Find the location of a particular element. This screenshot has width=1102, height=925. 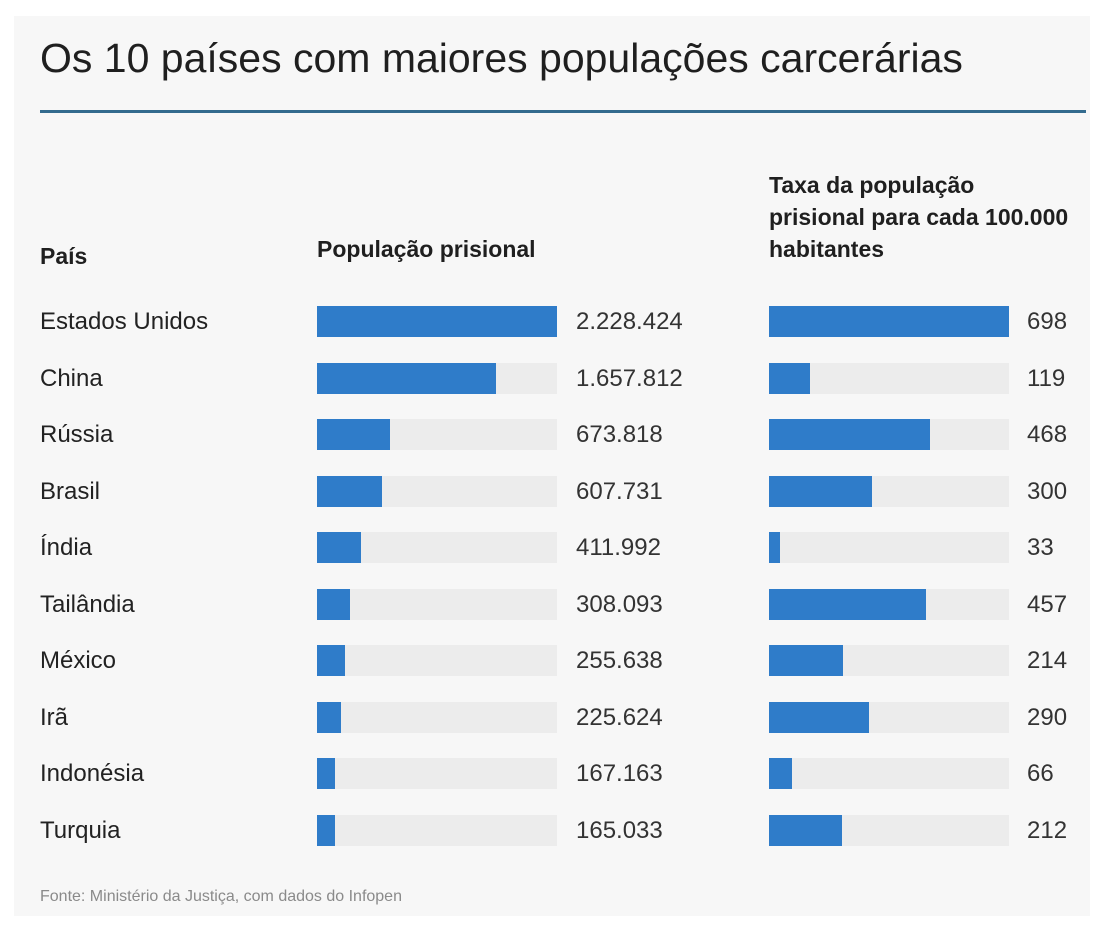

country-label: Estados Unidos is located at coordinates (124, 321).